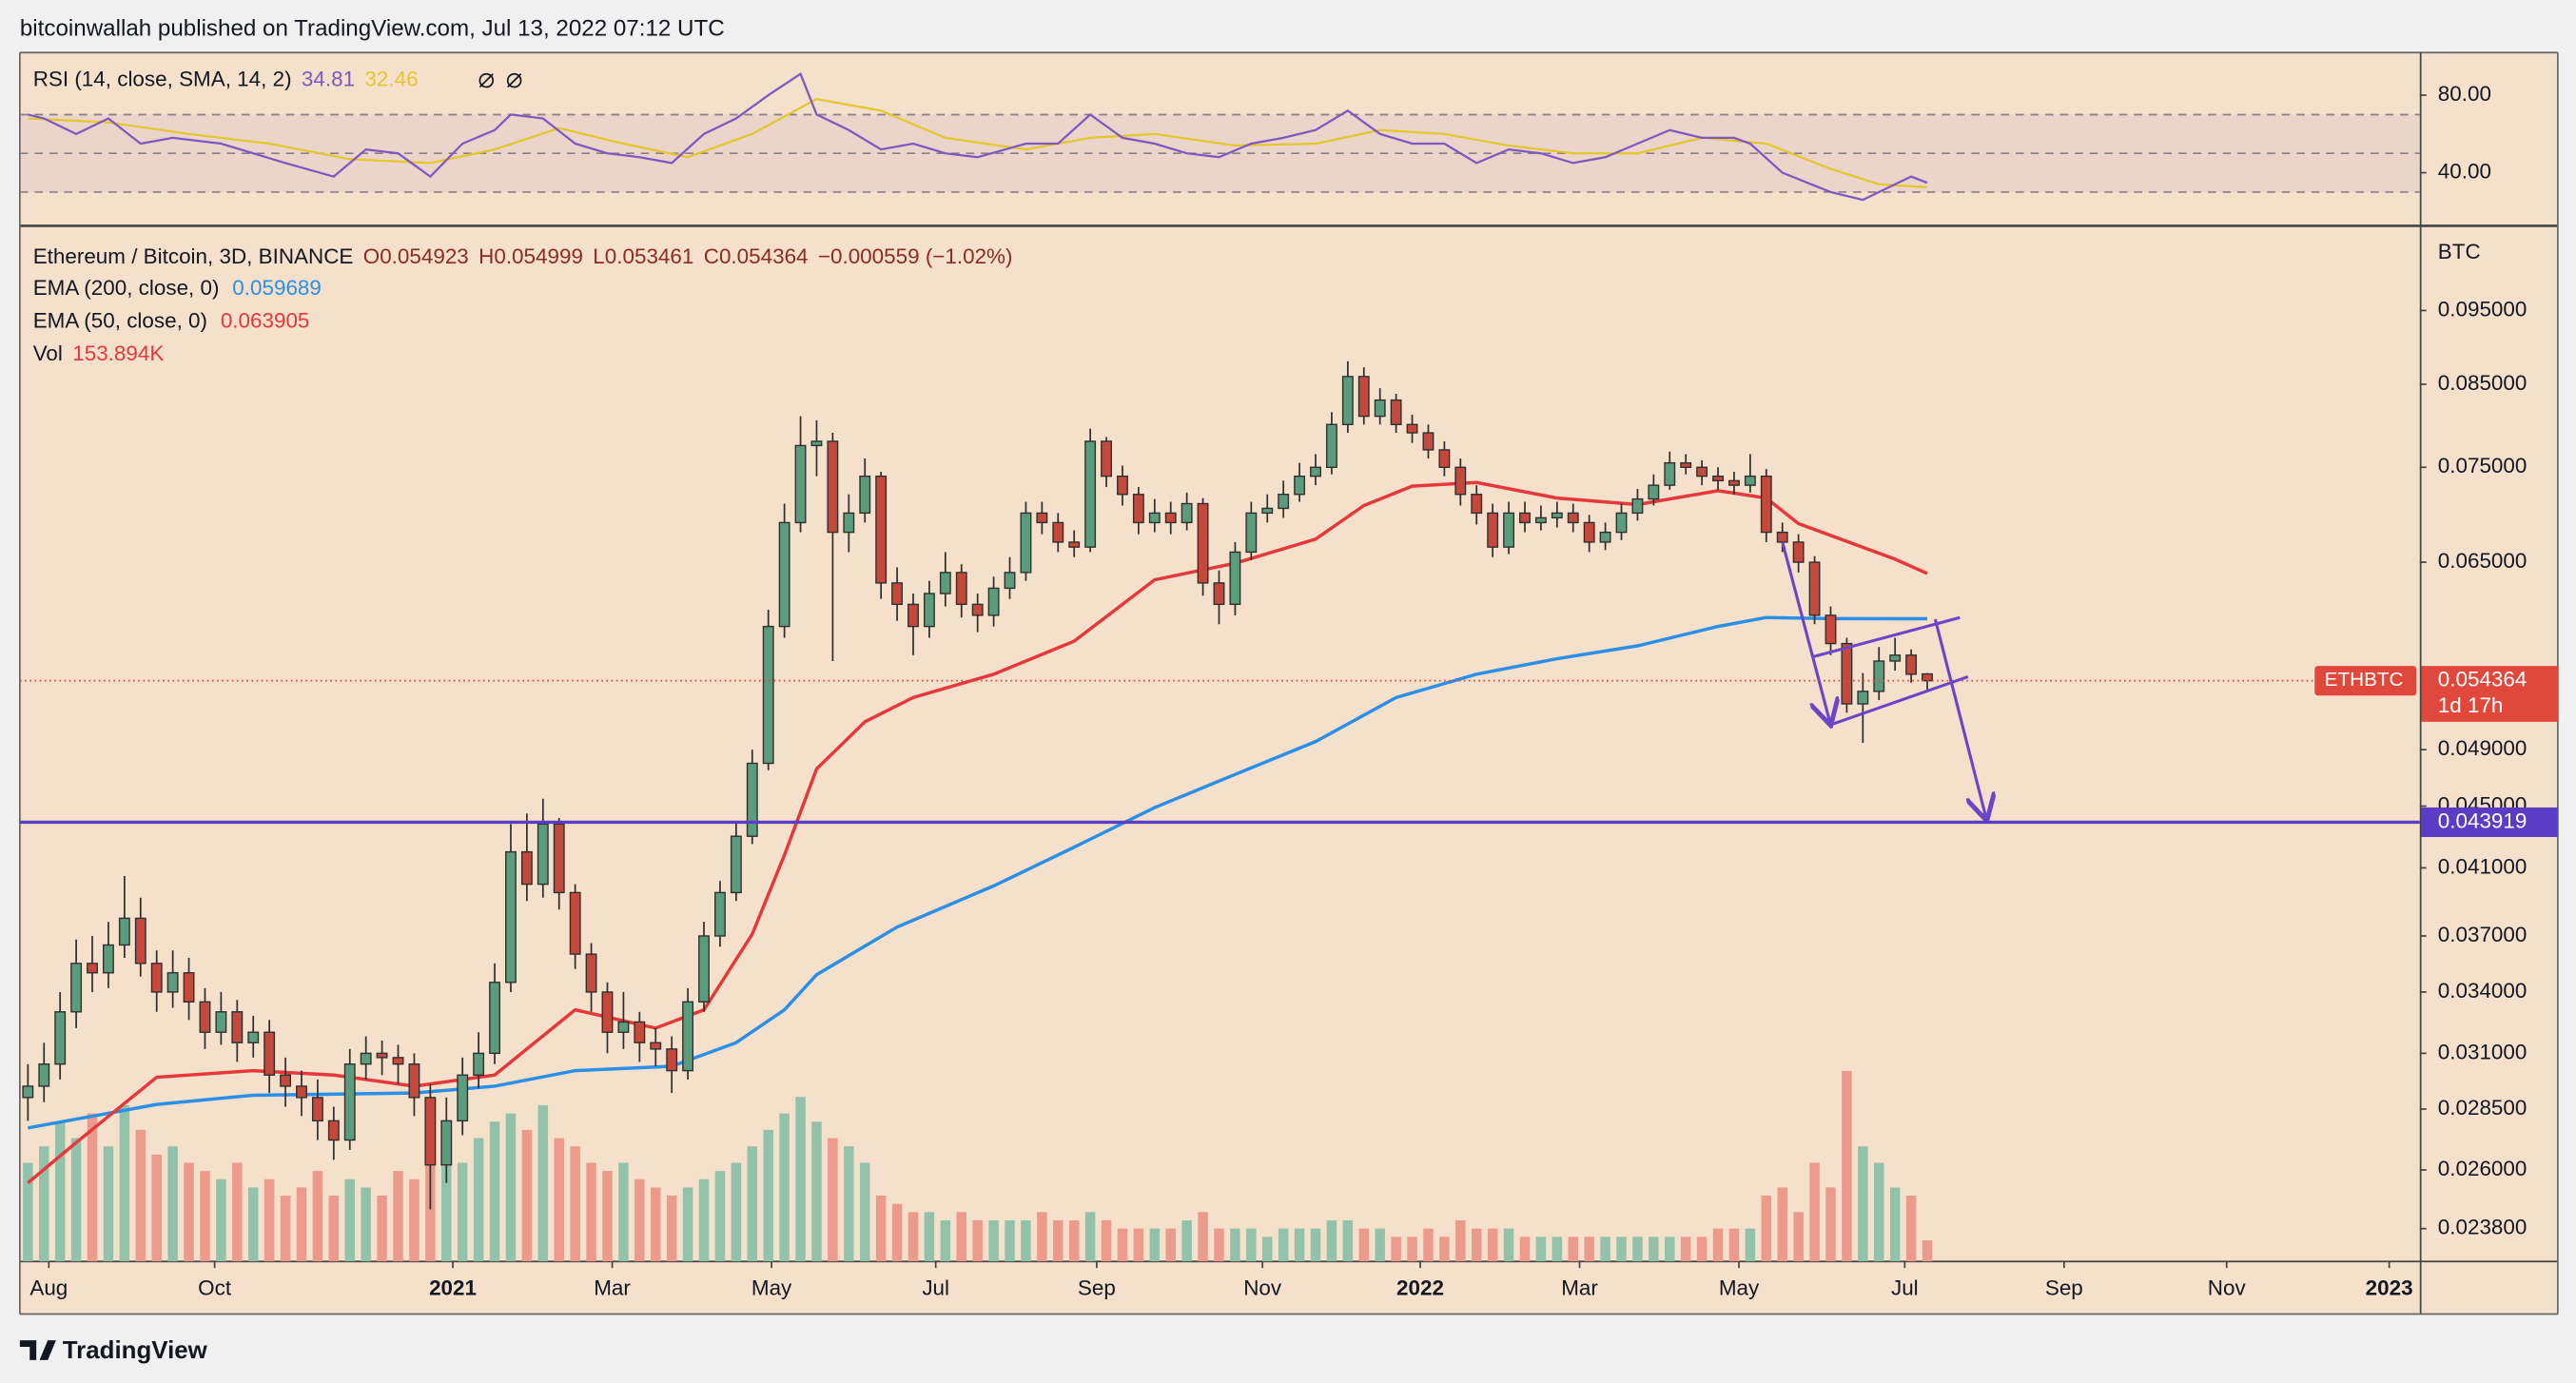  I want to click on brand: TradingView, so click(135, 1350).